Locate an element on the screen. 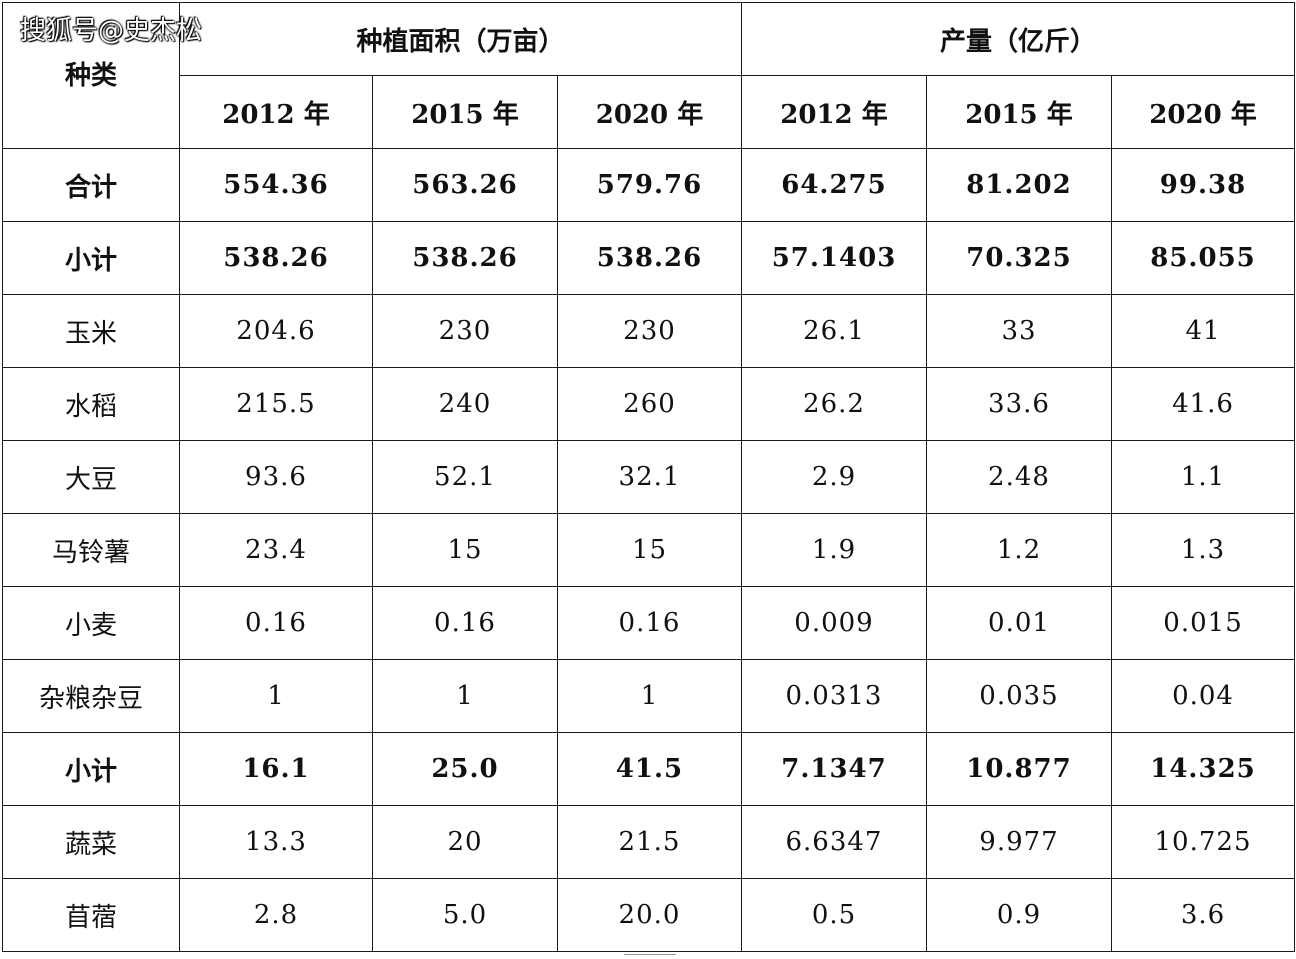 Image resolution: width=1296 pixels, height=959 pixels. table-cell-value: 3.6 is located at coordinates (1203, 915).